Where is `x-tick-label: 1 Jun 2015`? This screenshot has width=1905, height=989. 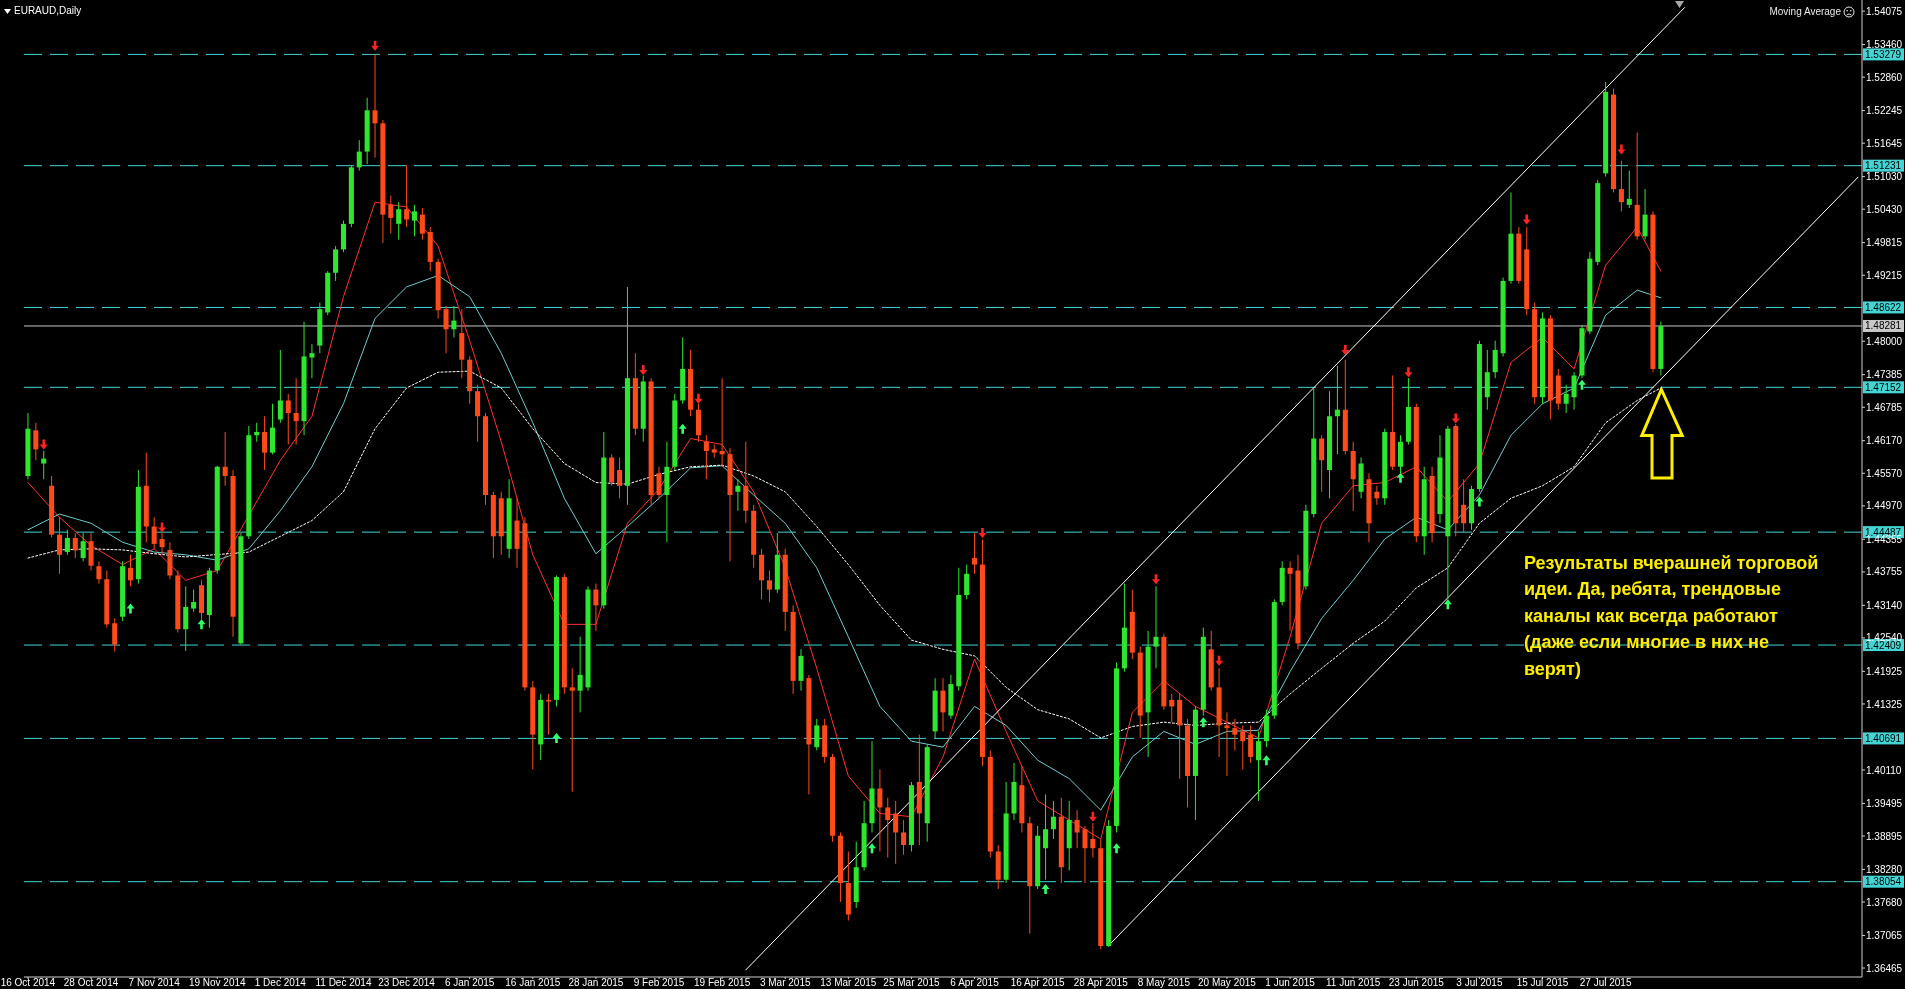 x-tick-label: 1 Jun 2015 is located at coordinates (1290, 983).